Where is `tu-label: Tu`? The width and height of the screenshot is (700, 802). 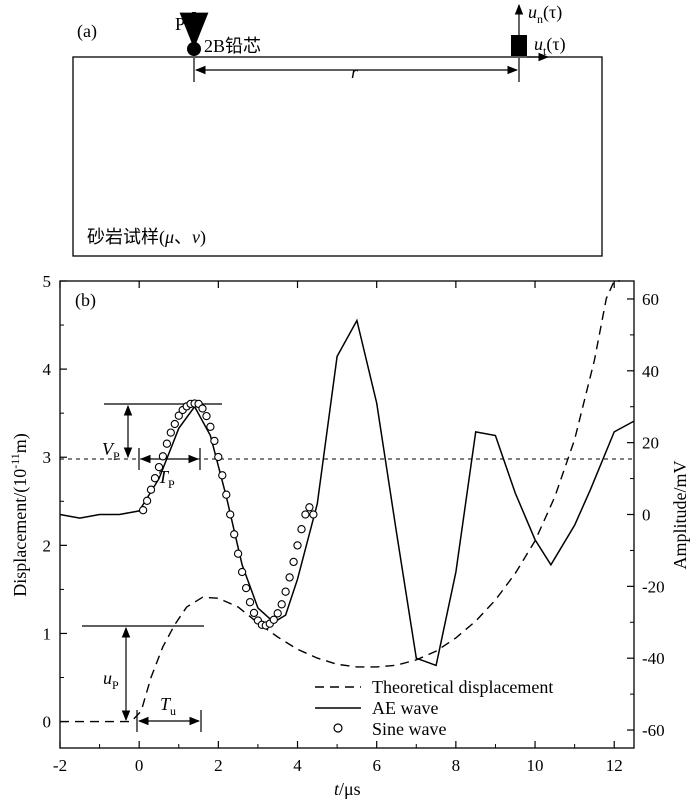
tu-label: Tu is located at coordinates (168, 706).